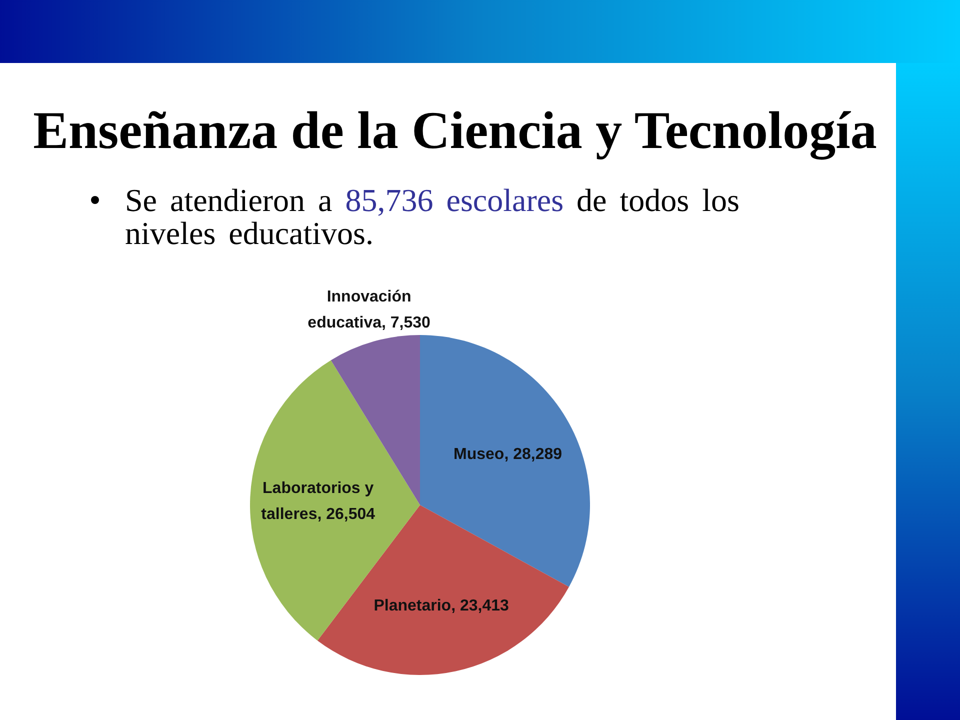 The image size is (960, 720). What do you see at coordinates (432, 216) in the screenshot?
I see `text: Se atendieron a 85,736 escolares de todos los niveles educativos.` at bounding box center [432, 216].